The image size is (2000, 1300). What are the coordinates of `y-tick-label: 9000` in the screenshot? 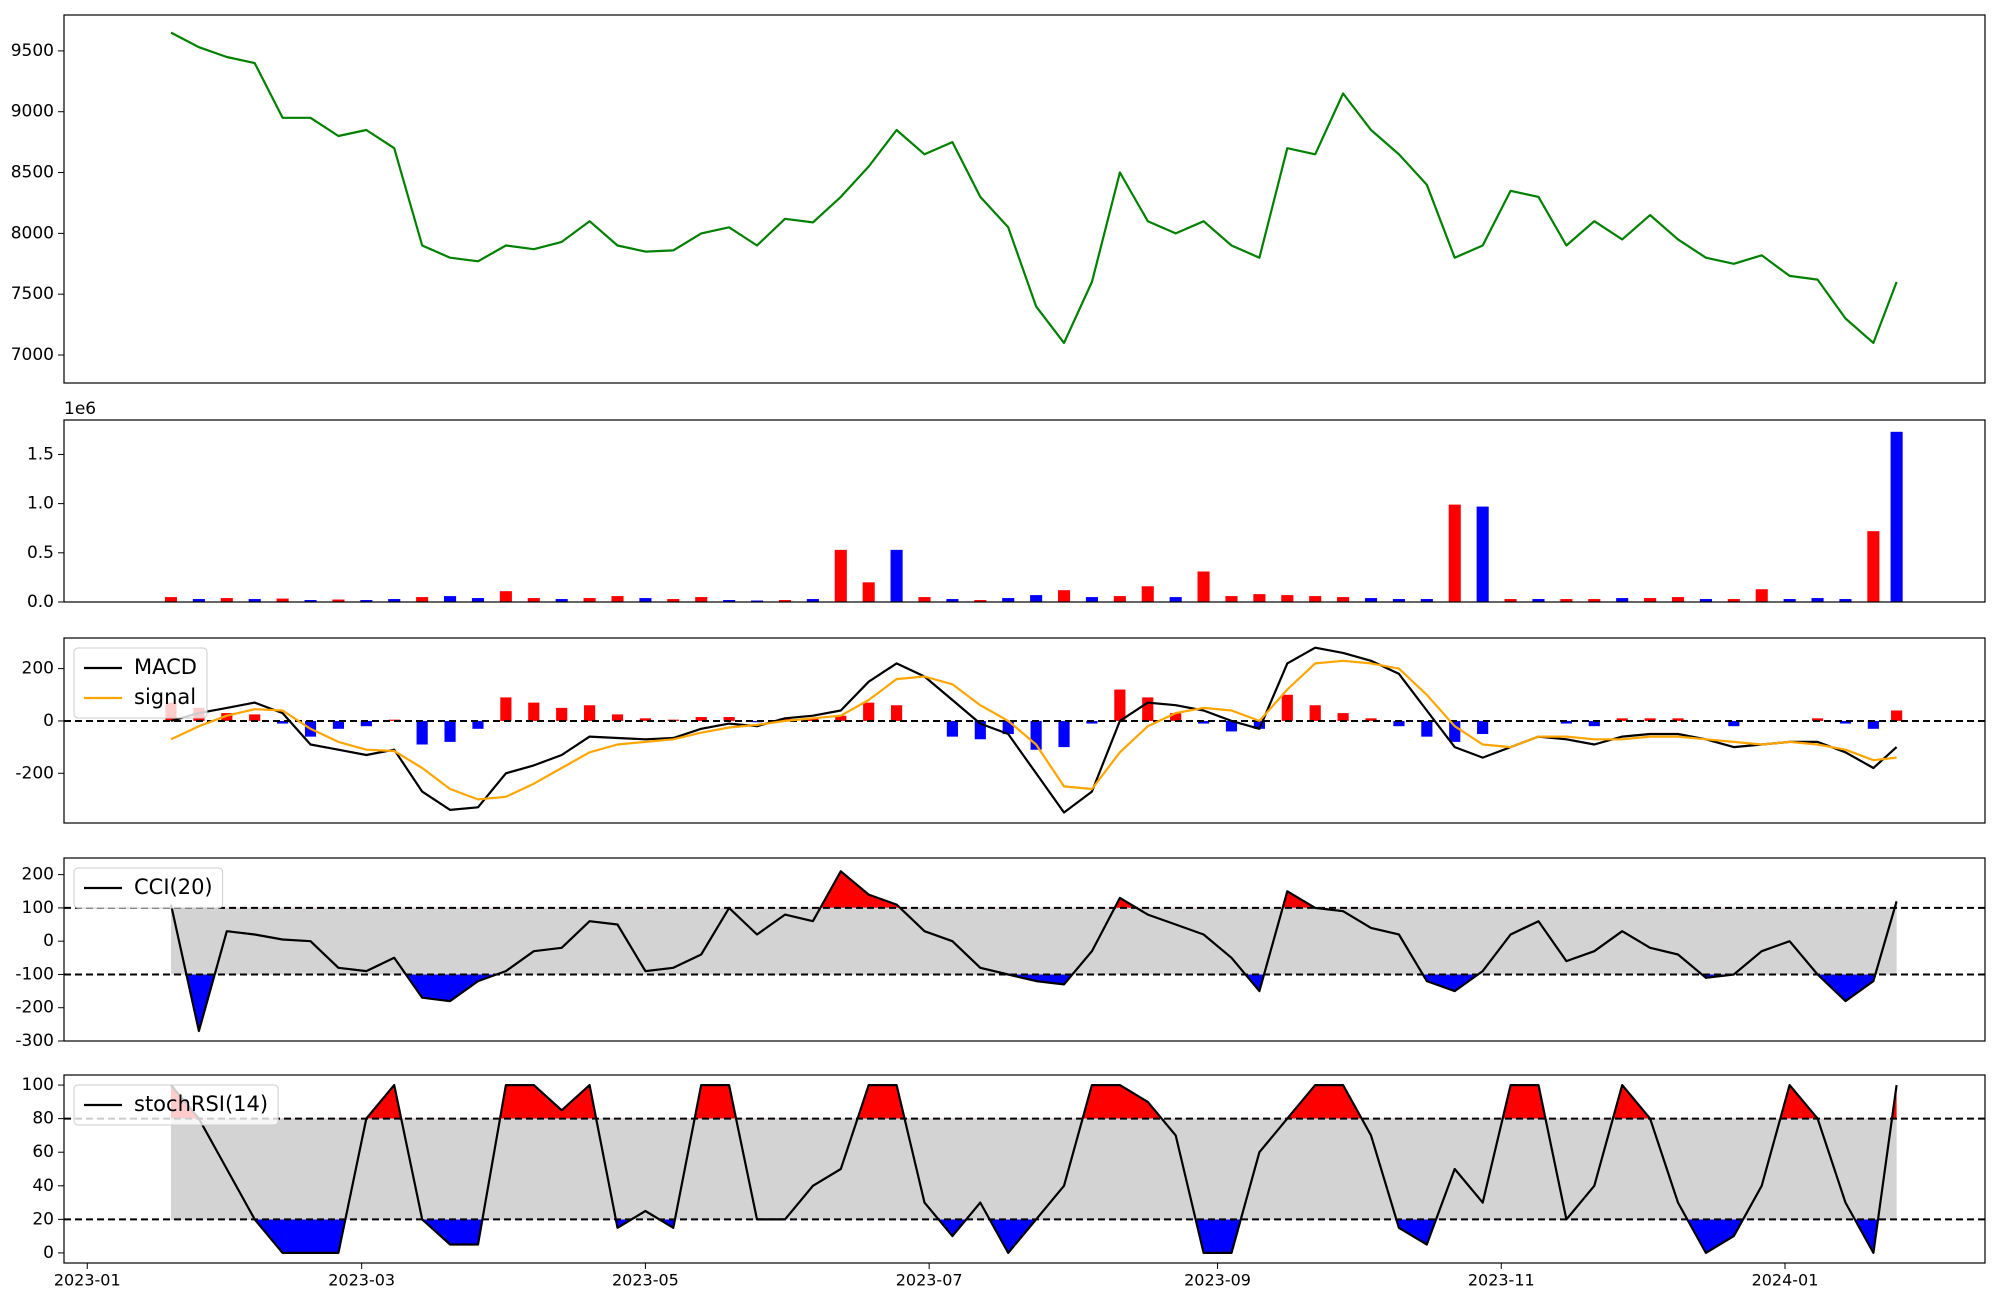 It's located at (32, 112).